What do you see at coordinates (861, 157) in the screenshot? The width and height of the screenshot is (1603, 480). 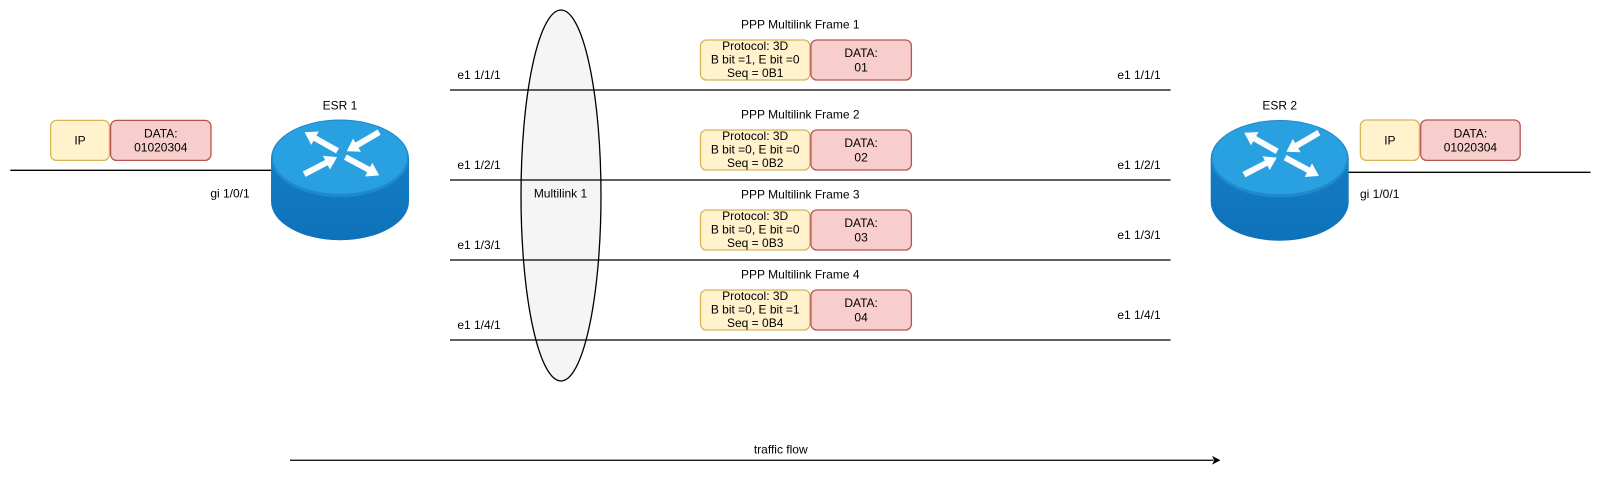 I see `svg-text: 02` at bounding box center [861, 157].